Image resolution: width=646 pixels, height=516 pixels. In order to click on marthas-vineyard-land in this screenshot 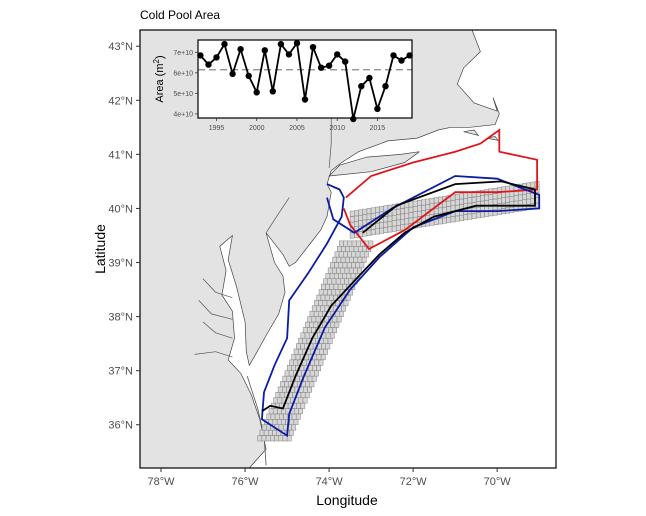, I will do `click(471, 132)`.